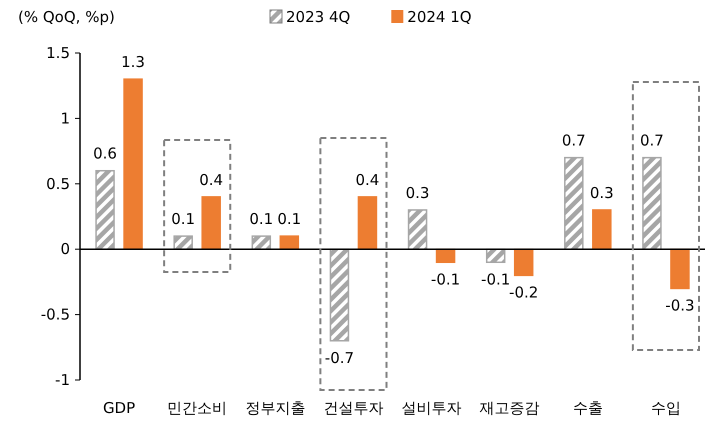  What do you see at coordinates (339, 357) in the screenshot?
I see `data-label: -0.7` at bounding box center [339, 357].